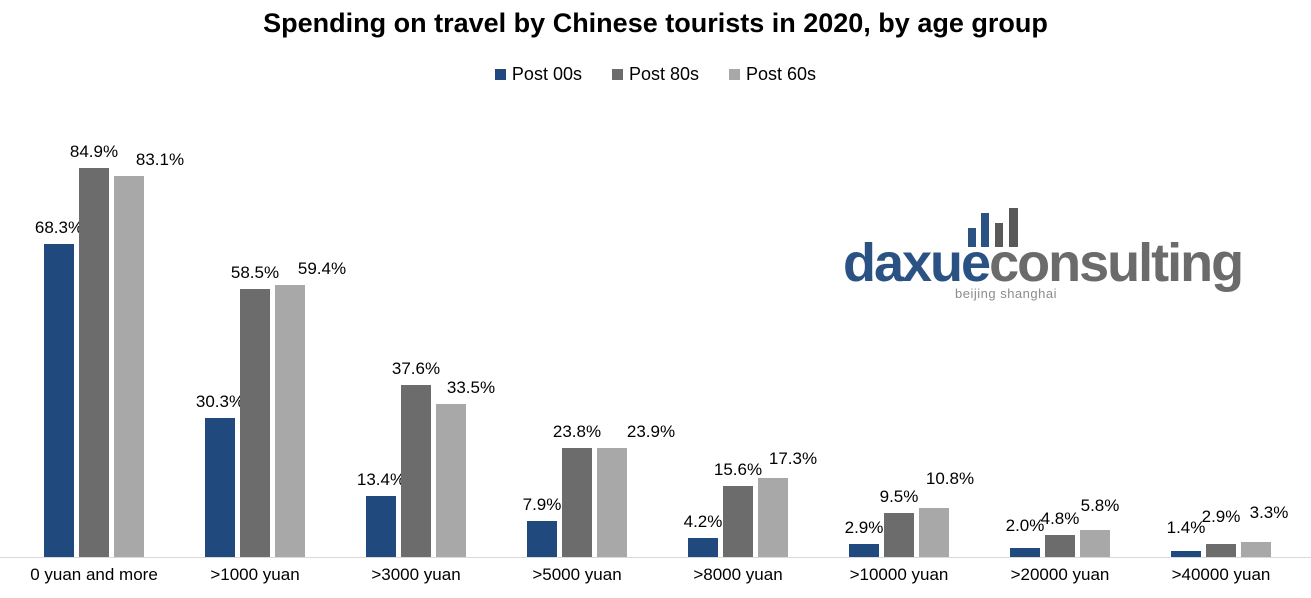 The image size is (1311, 598). Describe the element at coordinates (1060, 574) in the screenshot. I see `x-axis-label-20000-yuan: >20000 yuan` at that location.